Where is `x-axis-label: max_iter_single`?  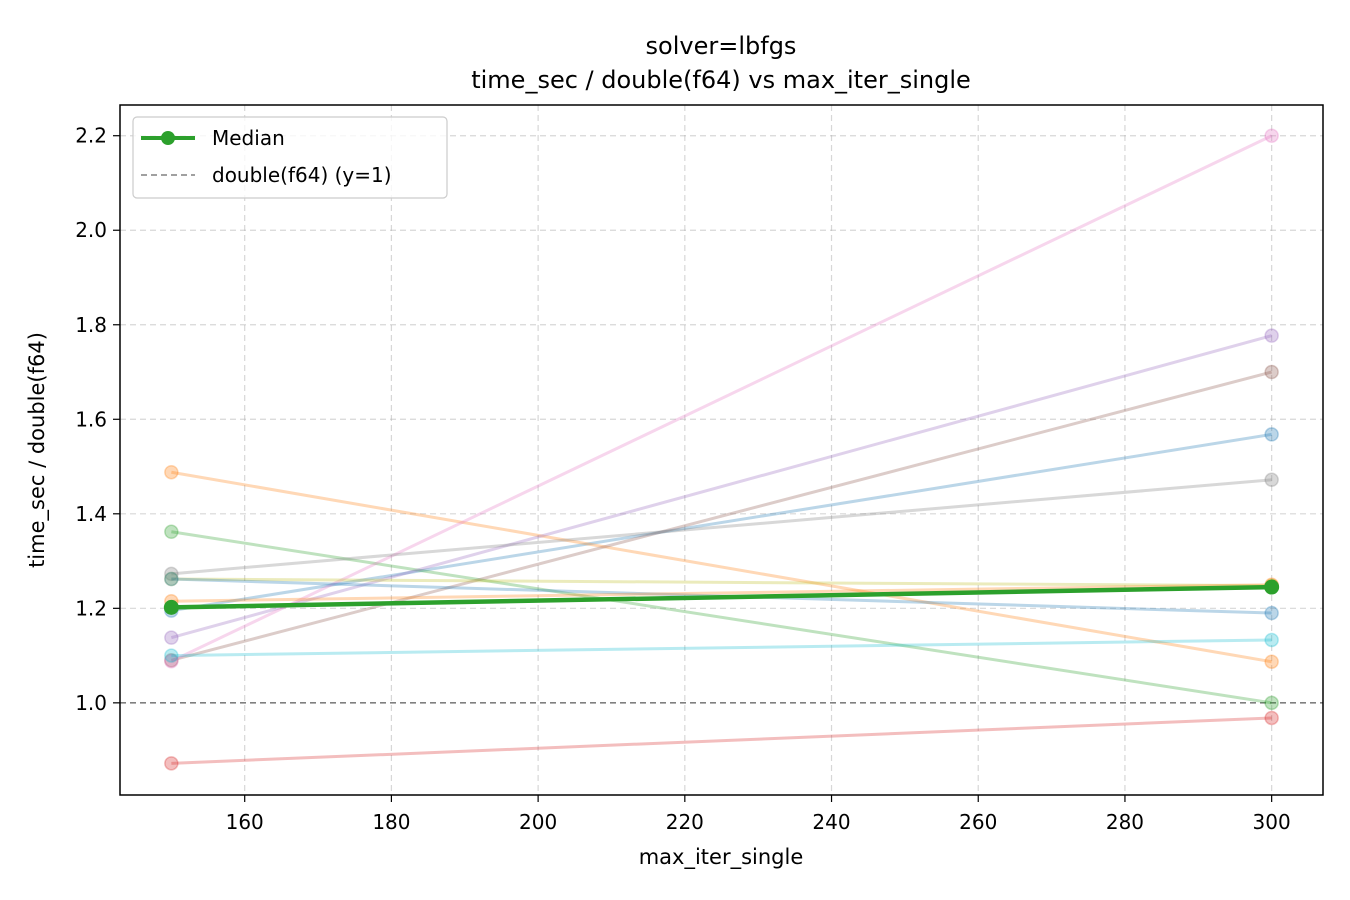
x-axis-label: max_iter_single is located at coordinates (721, 857).